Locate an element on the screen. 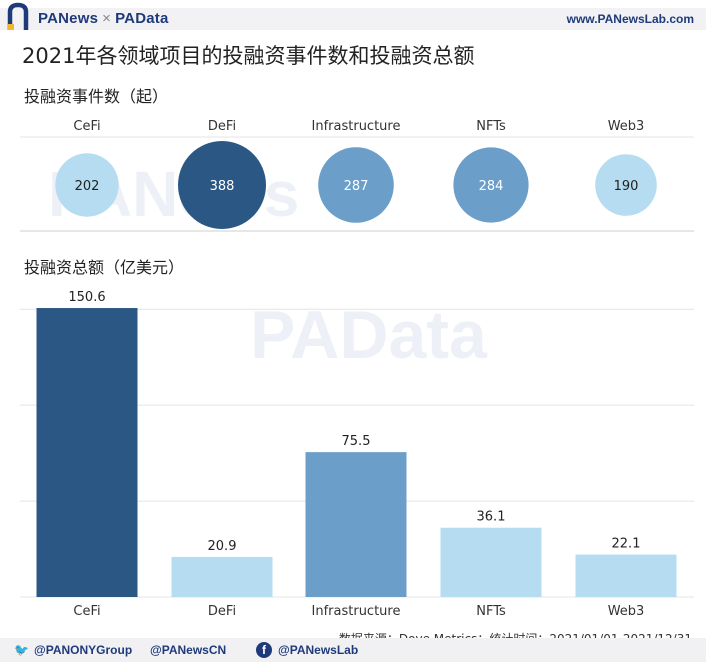  bar-cefi is located at coordinates (87, 452).